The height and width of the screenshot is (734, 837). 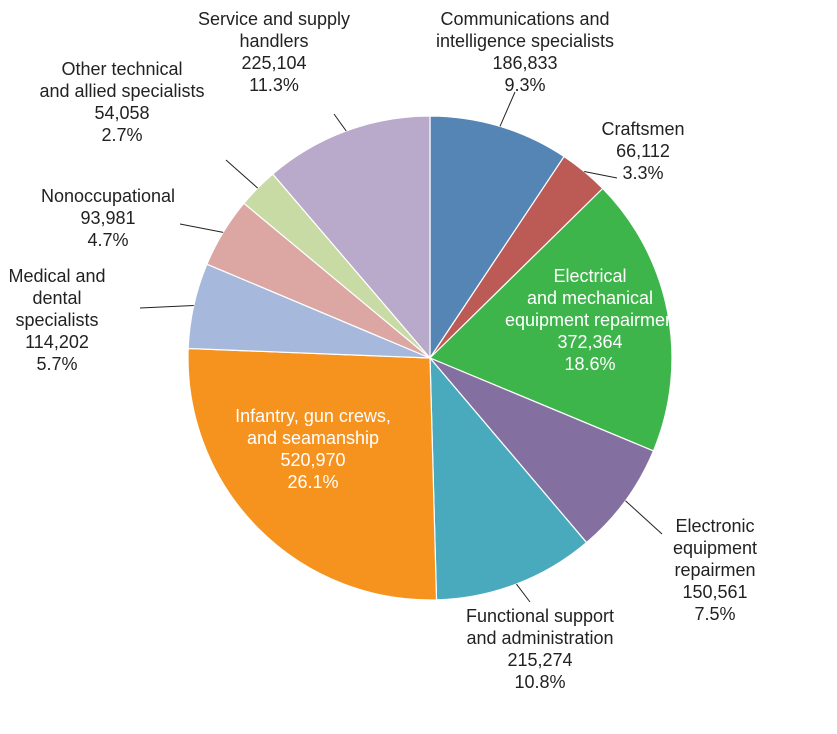 What do you see at coordinates (313, 460) in the screenshot?
I see `value-label: 520,970` at bounding box center [313, 460].